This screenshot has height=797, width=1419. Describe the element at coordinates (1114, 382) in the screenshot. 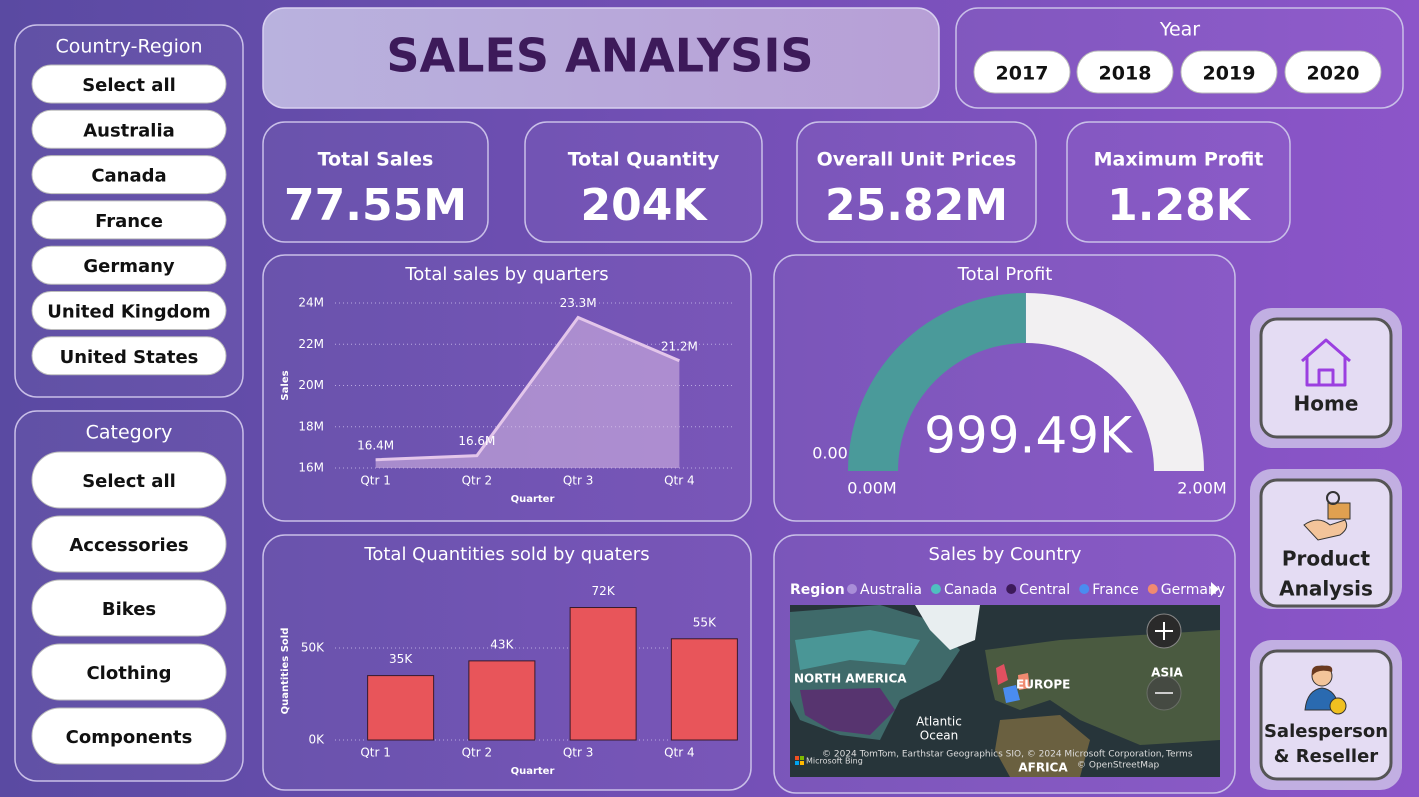

I see `gauge-track` at that location.